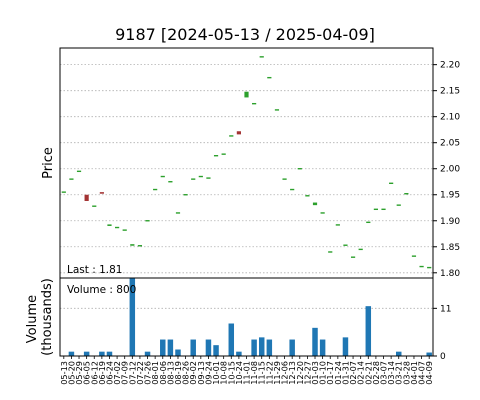 Image resolution: width=480 pixels, height=400 pixels. Describe the element at coordinates (307, 373) in the screenshot. I see `date-tick-label: 12-27` at that location.